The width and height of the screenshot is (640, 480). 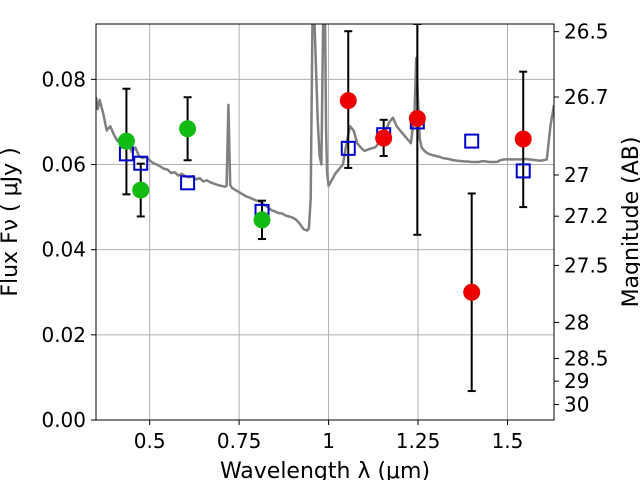 What do you see at coordinates (418, 441) in the screenshot?
I see `x-tick-label: 1.25` at bounding box center [418, 441].